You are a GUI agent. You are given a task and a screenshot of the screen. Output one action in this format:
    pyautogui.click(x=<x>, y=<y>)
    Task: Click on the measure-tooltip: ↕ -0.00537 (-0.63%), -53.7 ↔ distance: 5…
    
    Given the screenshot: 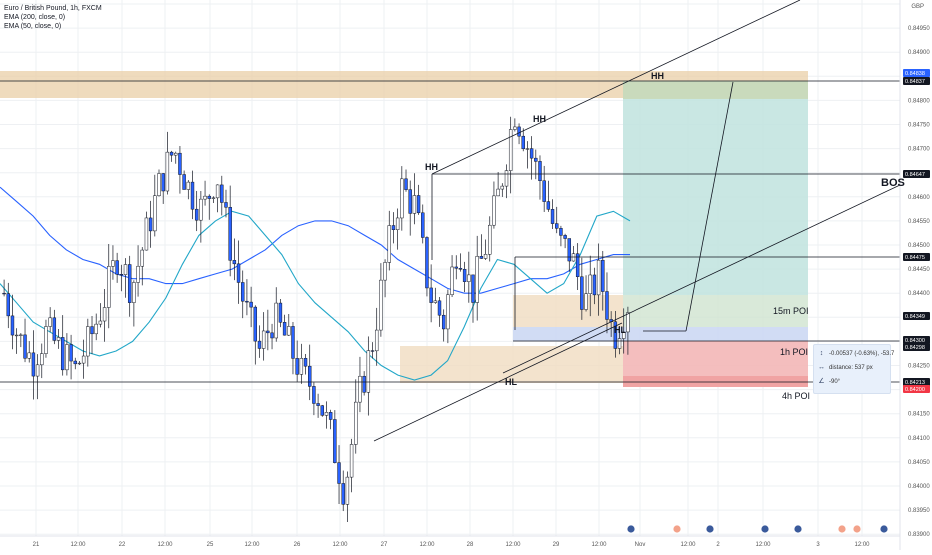 What is the action you would take?
    pyautogui.click(x=854, y=369)
    